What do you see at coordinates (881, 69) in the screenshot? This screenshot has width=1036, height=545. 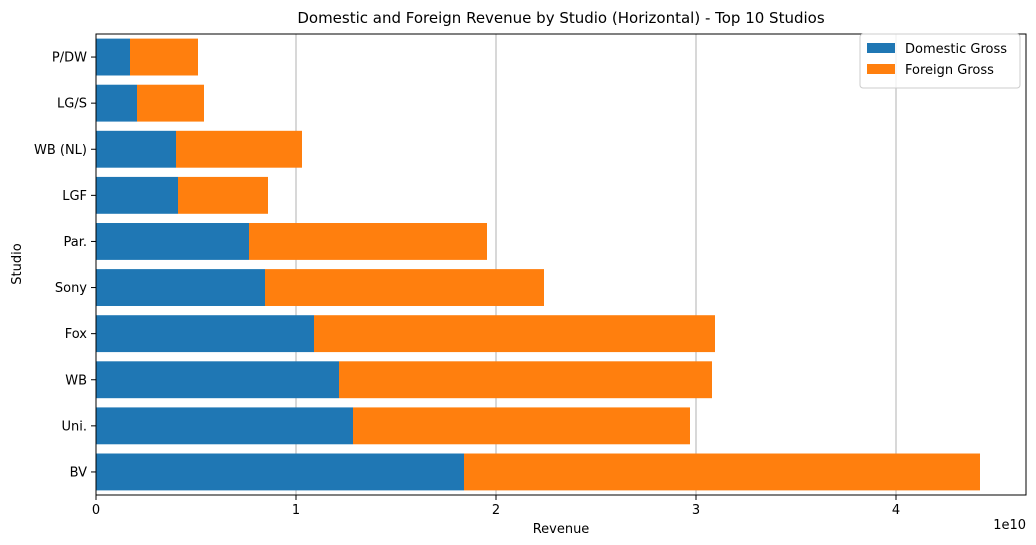 I see `legend-swatch-foreign` at bounding box center [881, 69].